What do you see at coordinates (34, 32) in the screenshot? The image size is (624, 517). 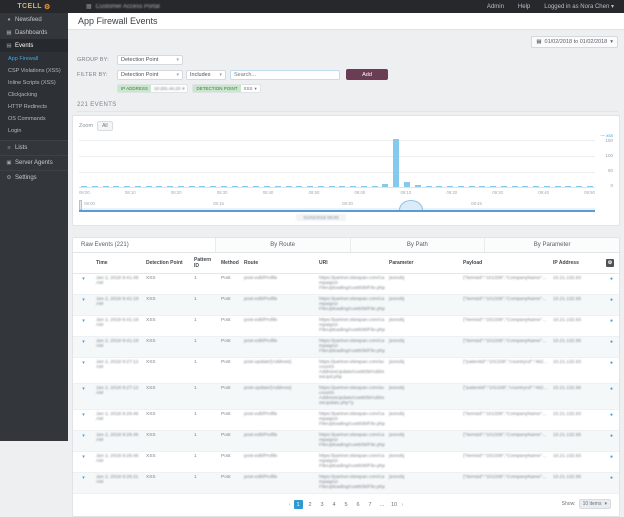 I see `sidebar-item: ▦ Dashboards` at bounding box center [34, 32].